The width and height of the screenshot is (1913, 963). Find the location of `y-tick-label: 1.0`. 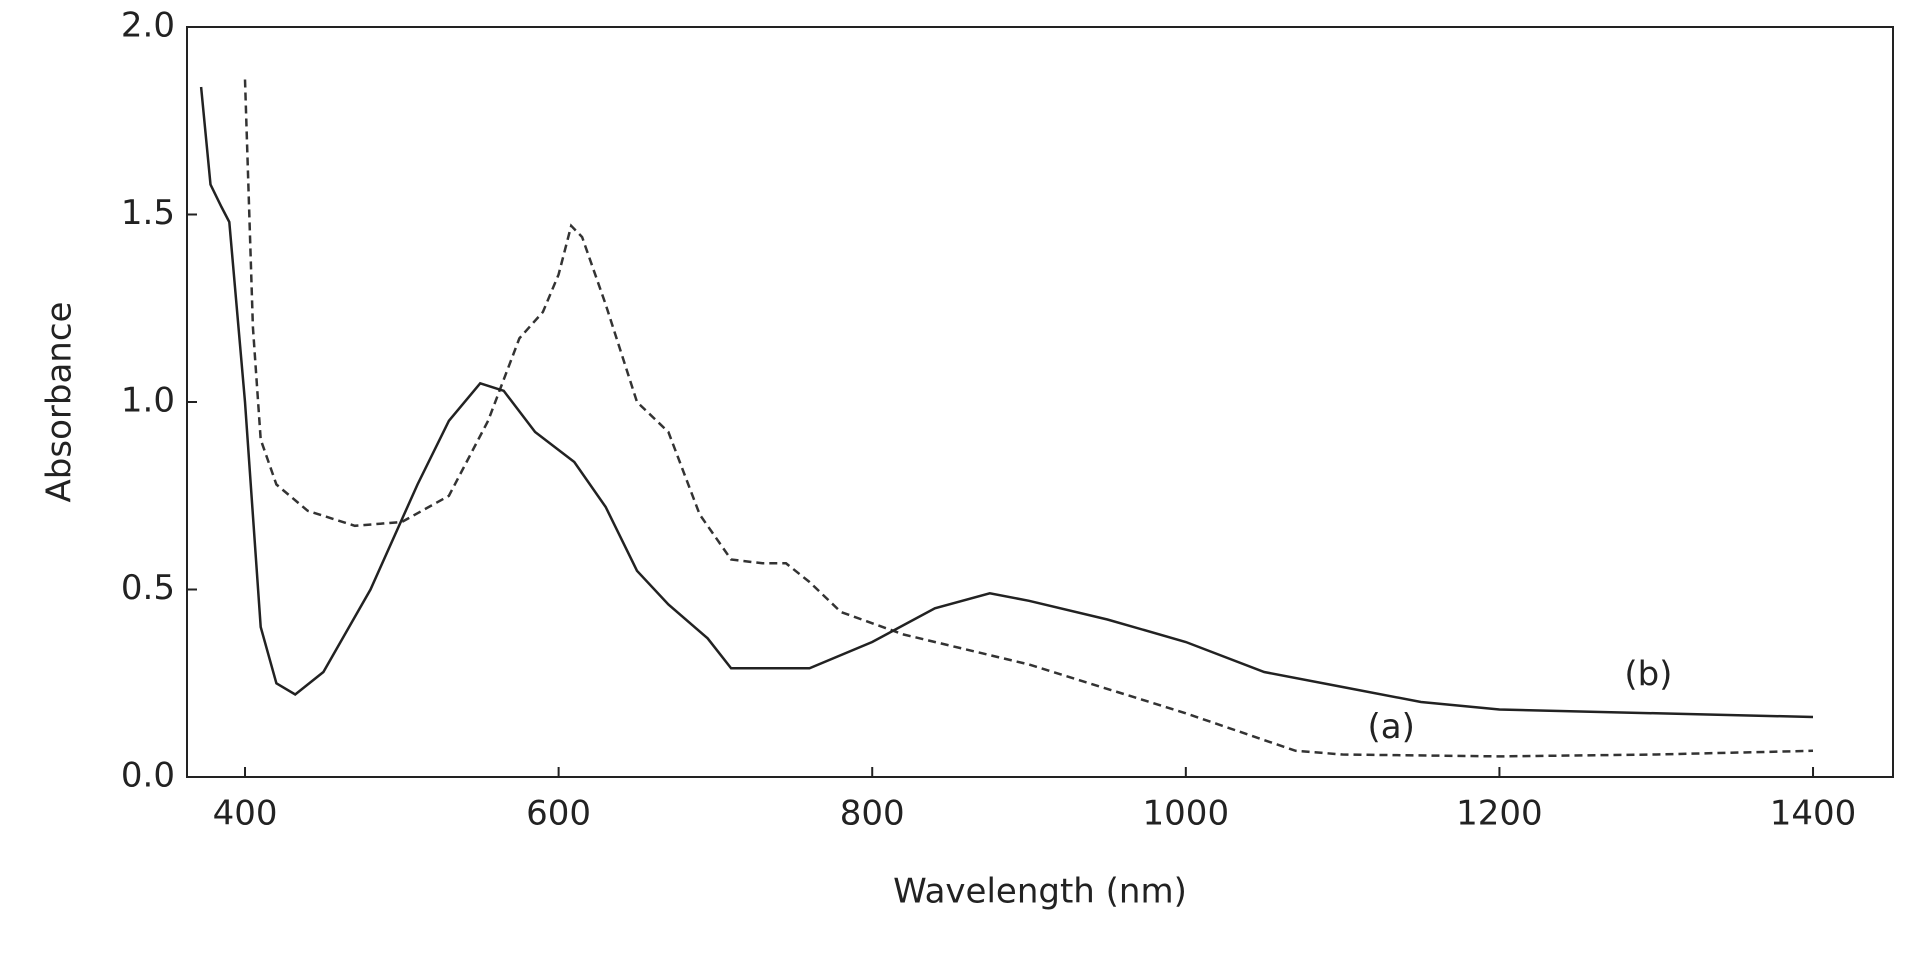

y-tick-label: 1.0 is located at coordinates (148, 401).